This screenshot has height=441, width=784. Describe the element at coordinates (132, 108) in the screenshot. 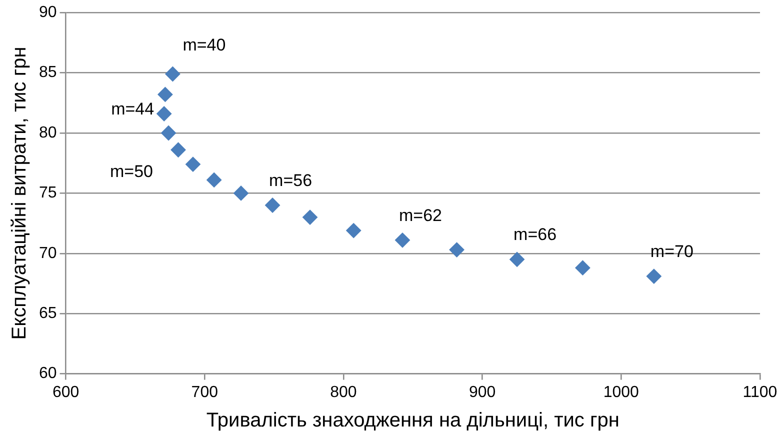

I see `annotation: m=44` at that location.